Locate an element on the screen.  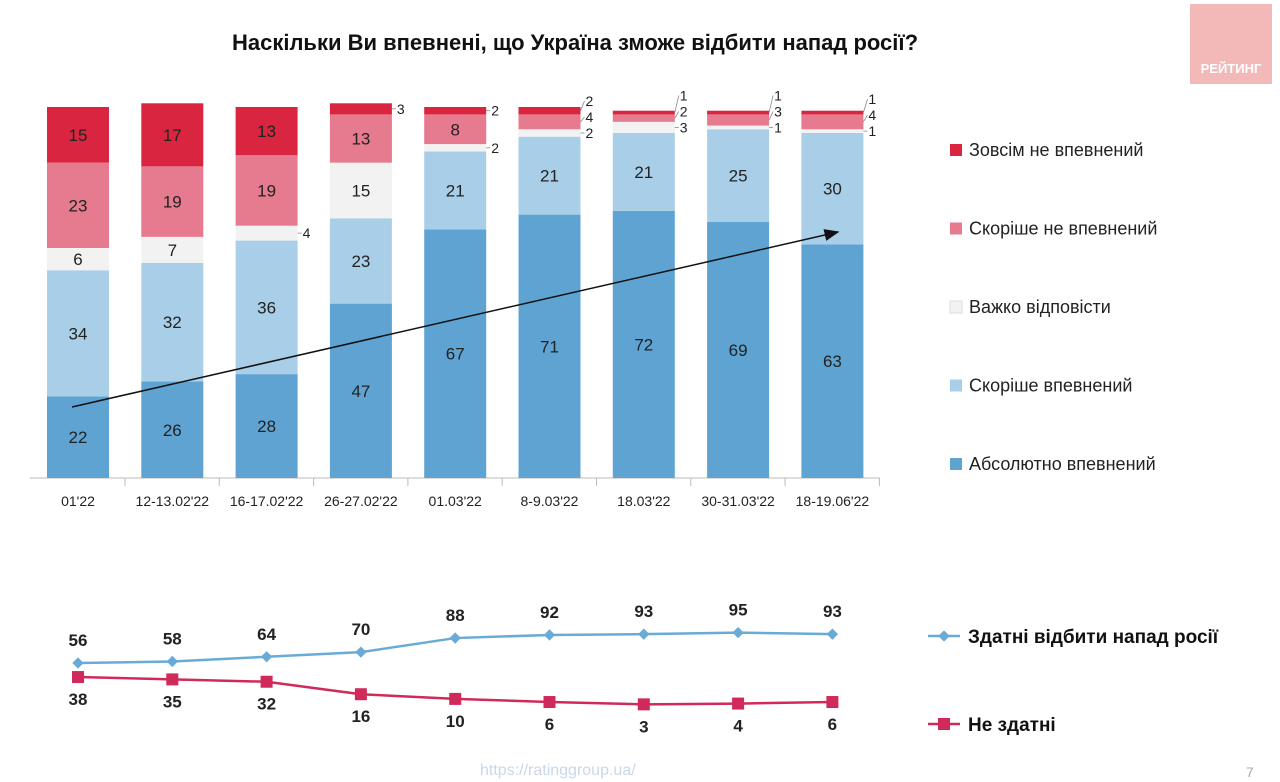
line-data-label: 88 is located at coordinates (455, 615).